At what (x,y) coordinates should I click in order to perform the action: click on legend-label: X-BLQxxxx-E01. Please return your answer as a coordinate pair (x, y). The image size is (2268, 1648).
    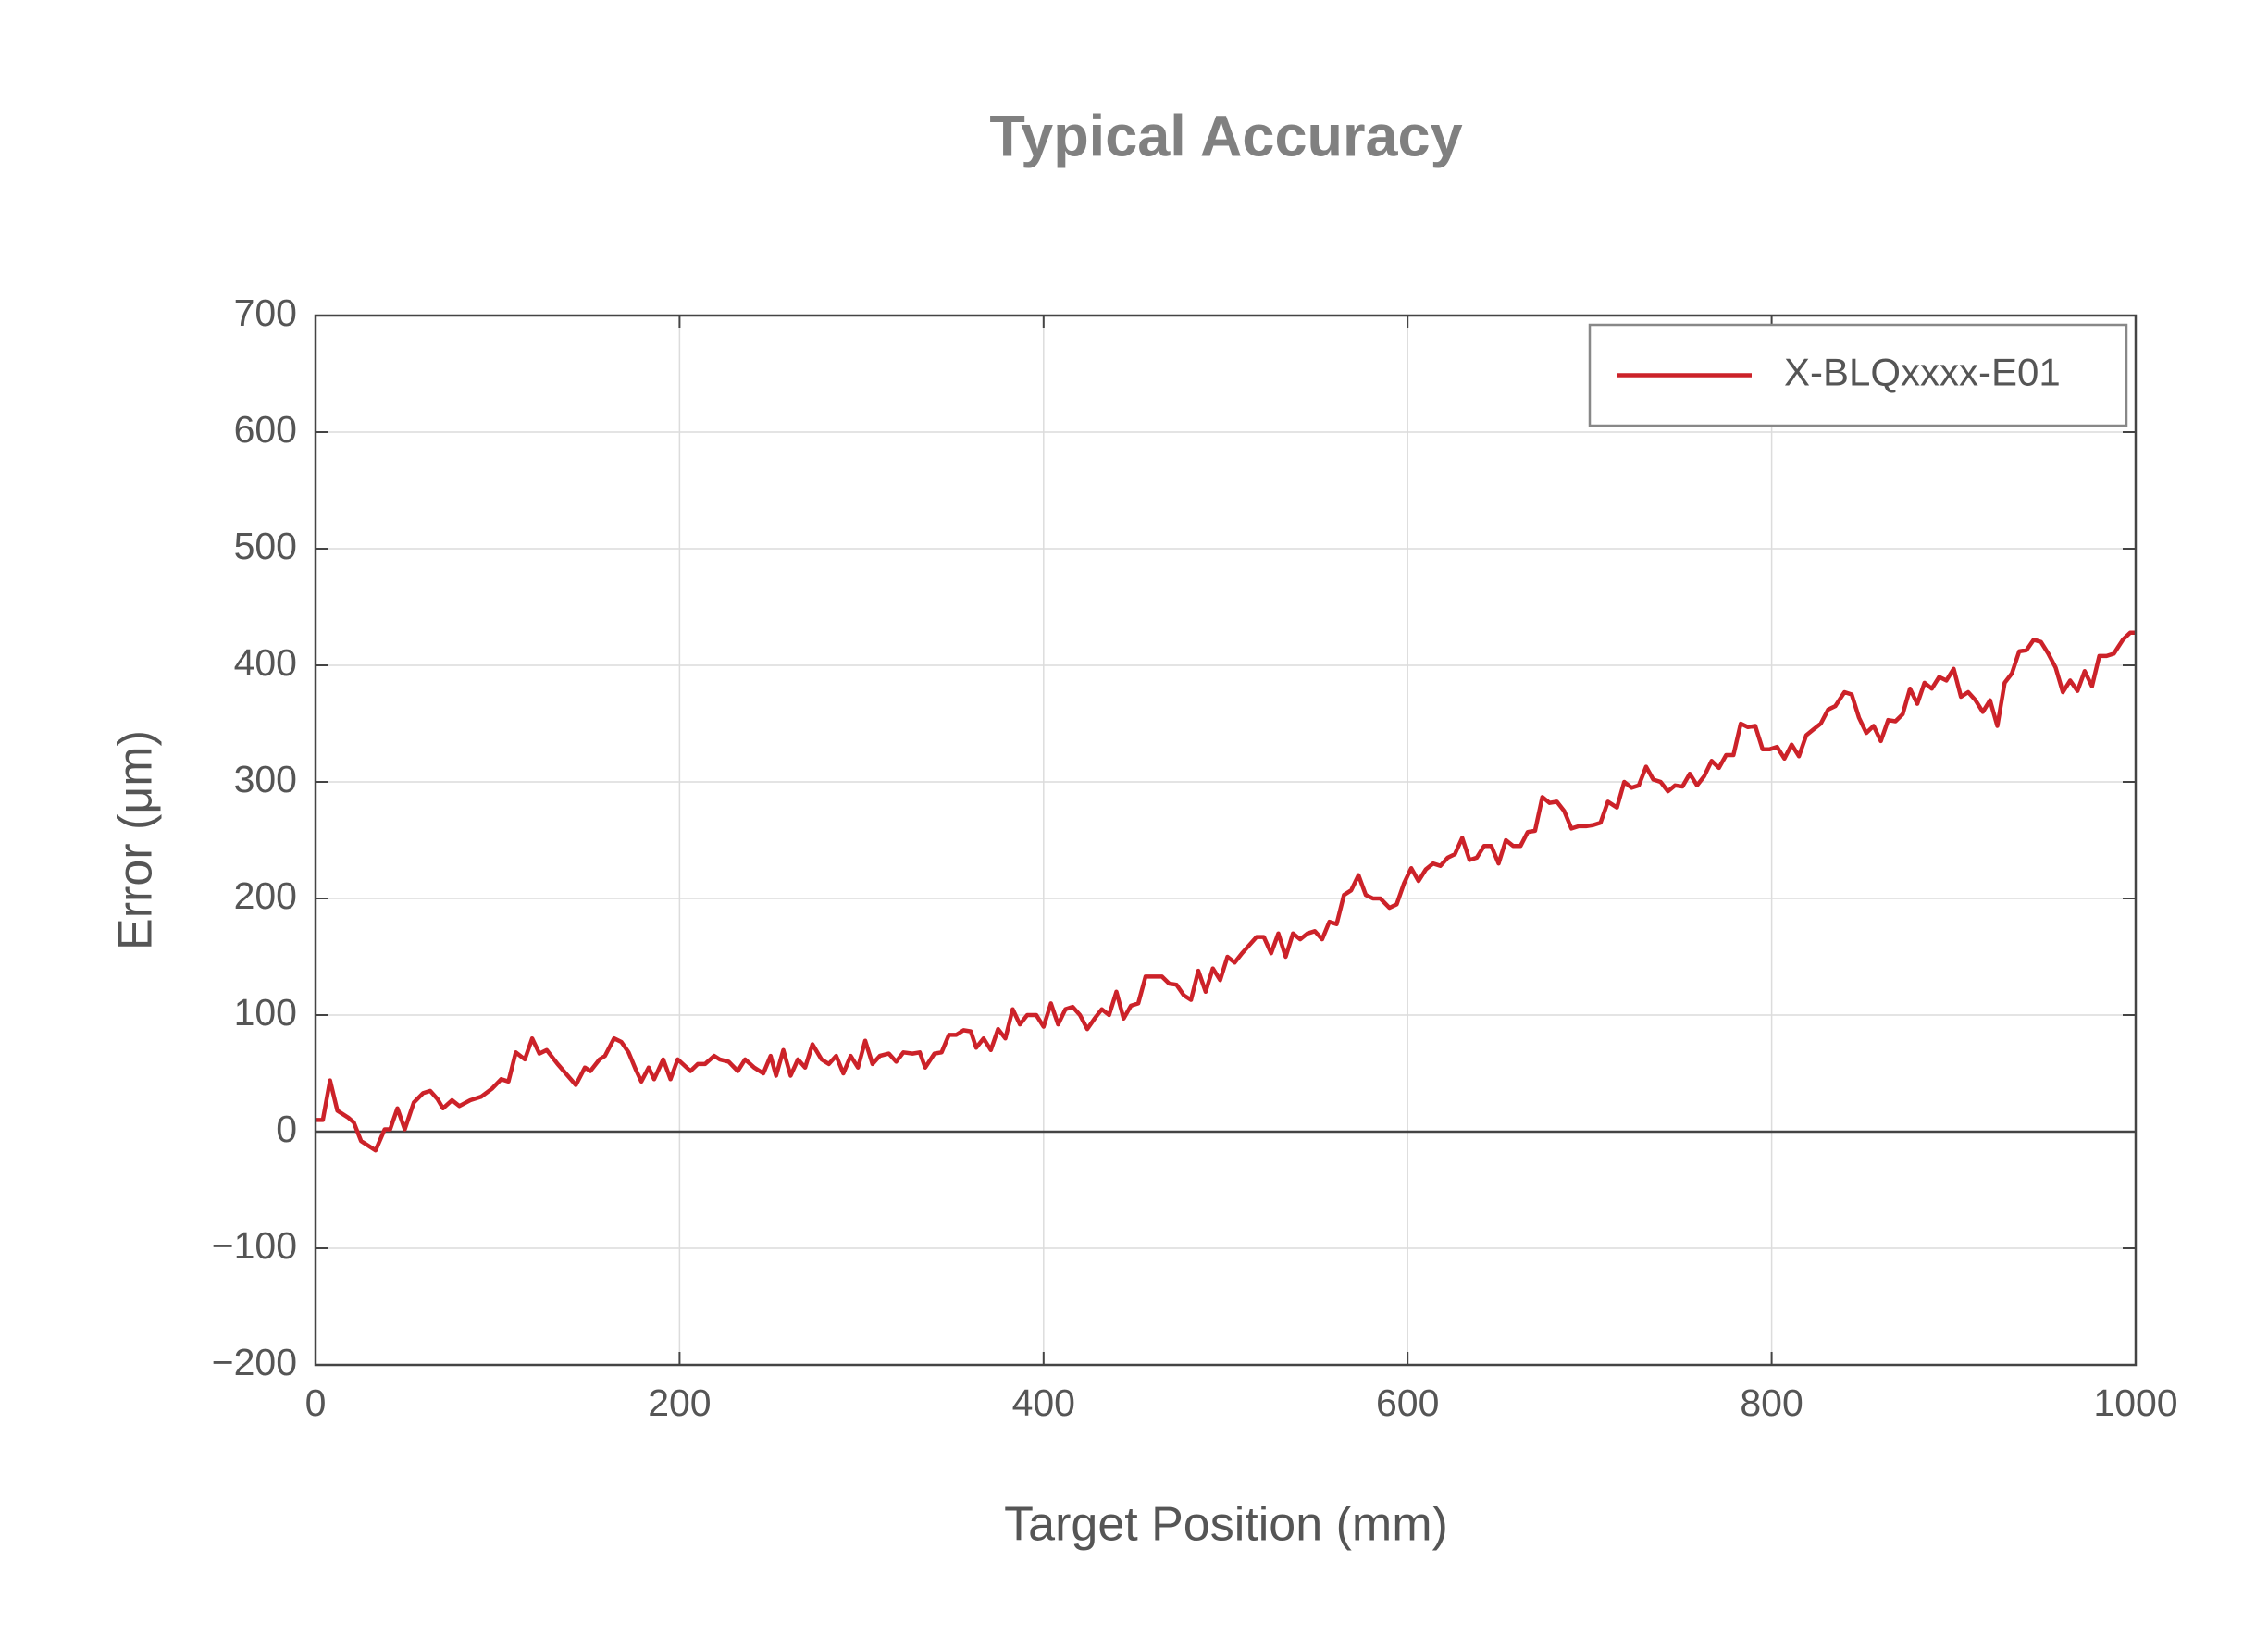
    Looking at the image, I should click on (1922, 372).